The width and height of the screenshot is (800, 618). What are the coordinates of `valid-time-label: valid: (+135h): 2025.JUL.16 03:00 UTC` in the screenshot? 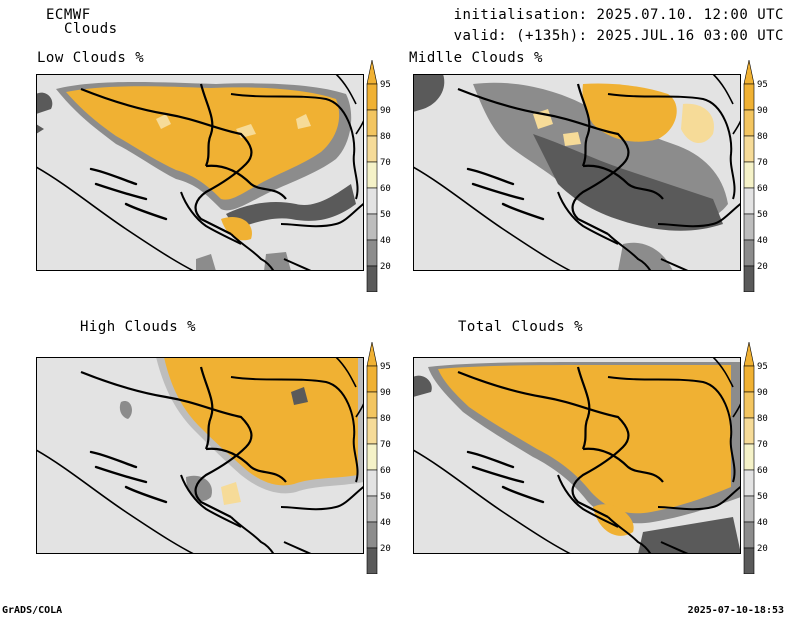 It's located at (618, 36).